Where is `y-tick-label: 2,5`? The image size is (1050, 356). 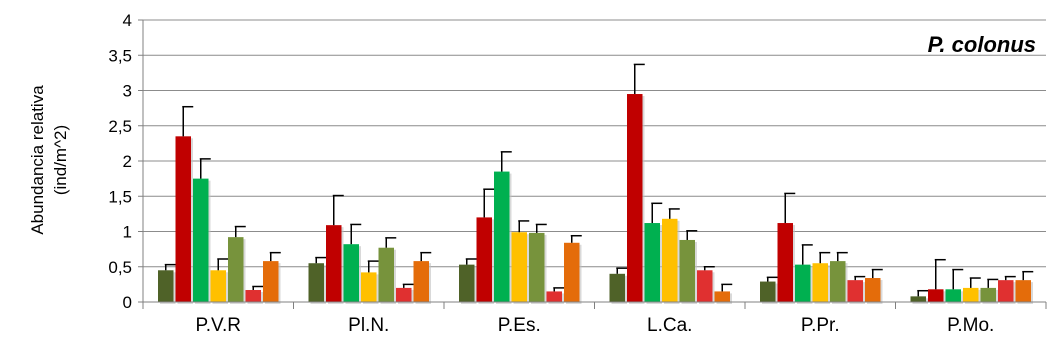 y-tick-label: 2,5 is located at coordinates (120, 126).